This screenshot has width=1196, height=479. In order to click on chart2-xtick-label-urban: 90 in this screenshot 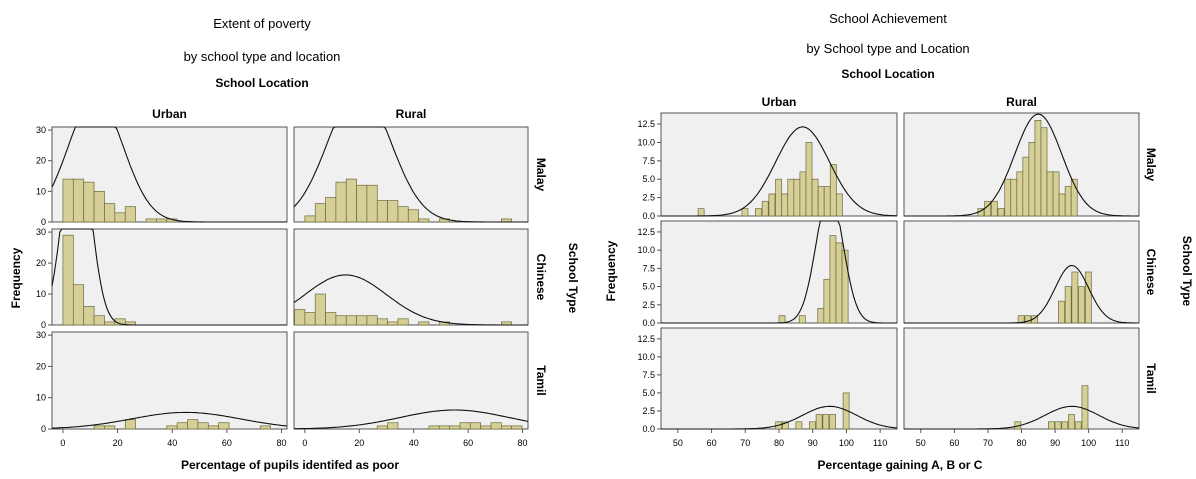, I will do `click(813, 443)`.